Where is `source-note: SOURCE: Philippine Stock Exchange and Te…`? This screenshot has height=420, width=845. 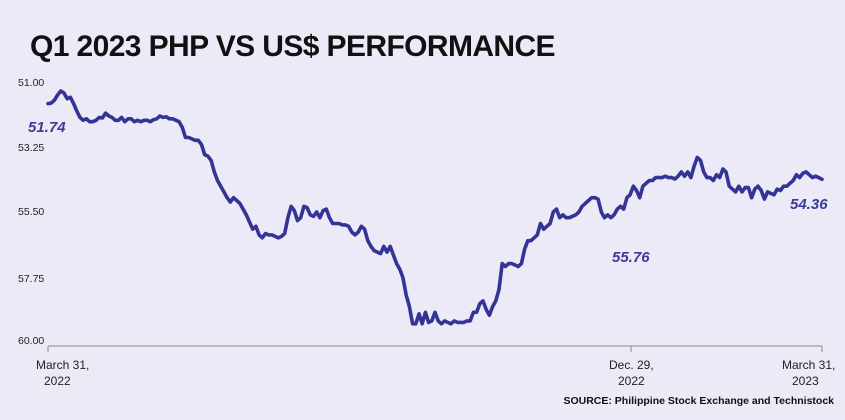
source-note: SOURCE: Philippine Stock Exchange and Te… is located at coordinates (698, 401).